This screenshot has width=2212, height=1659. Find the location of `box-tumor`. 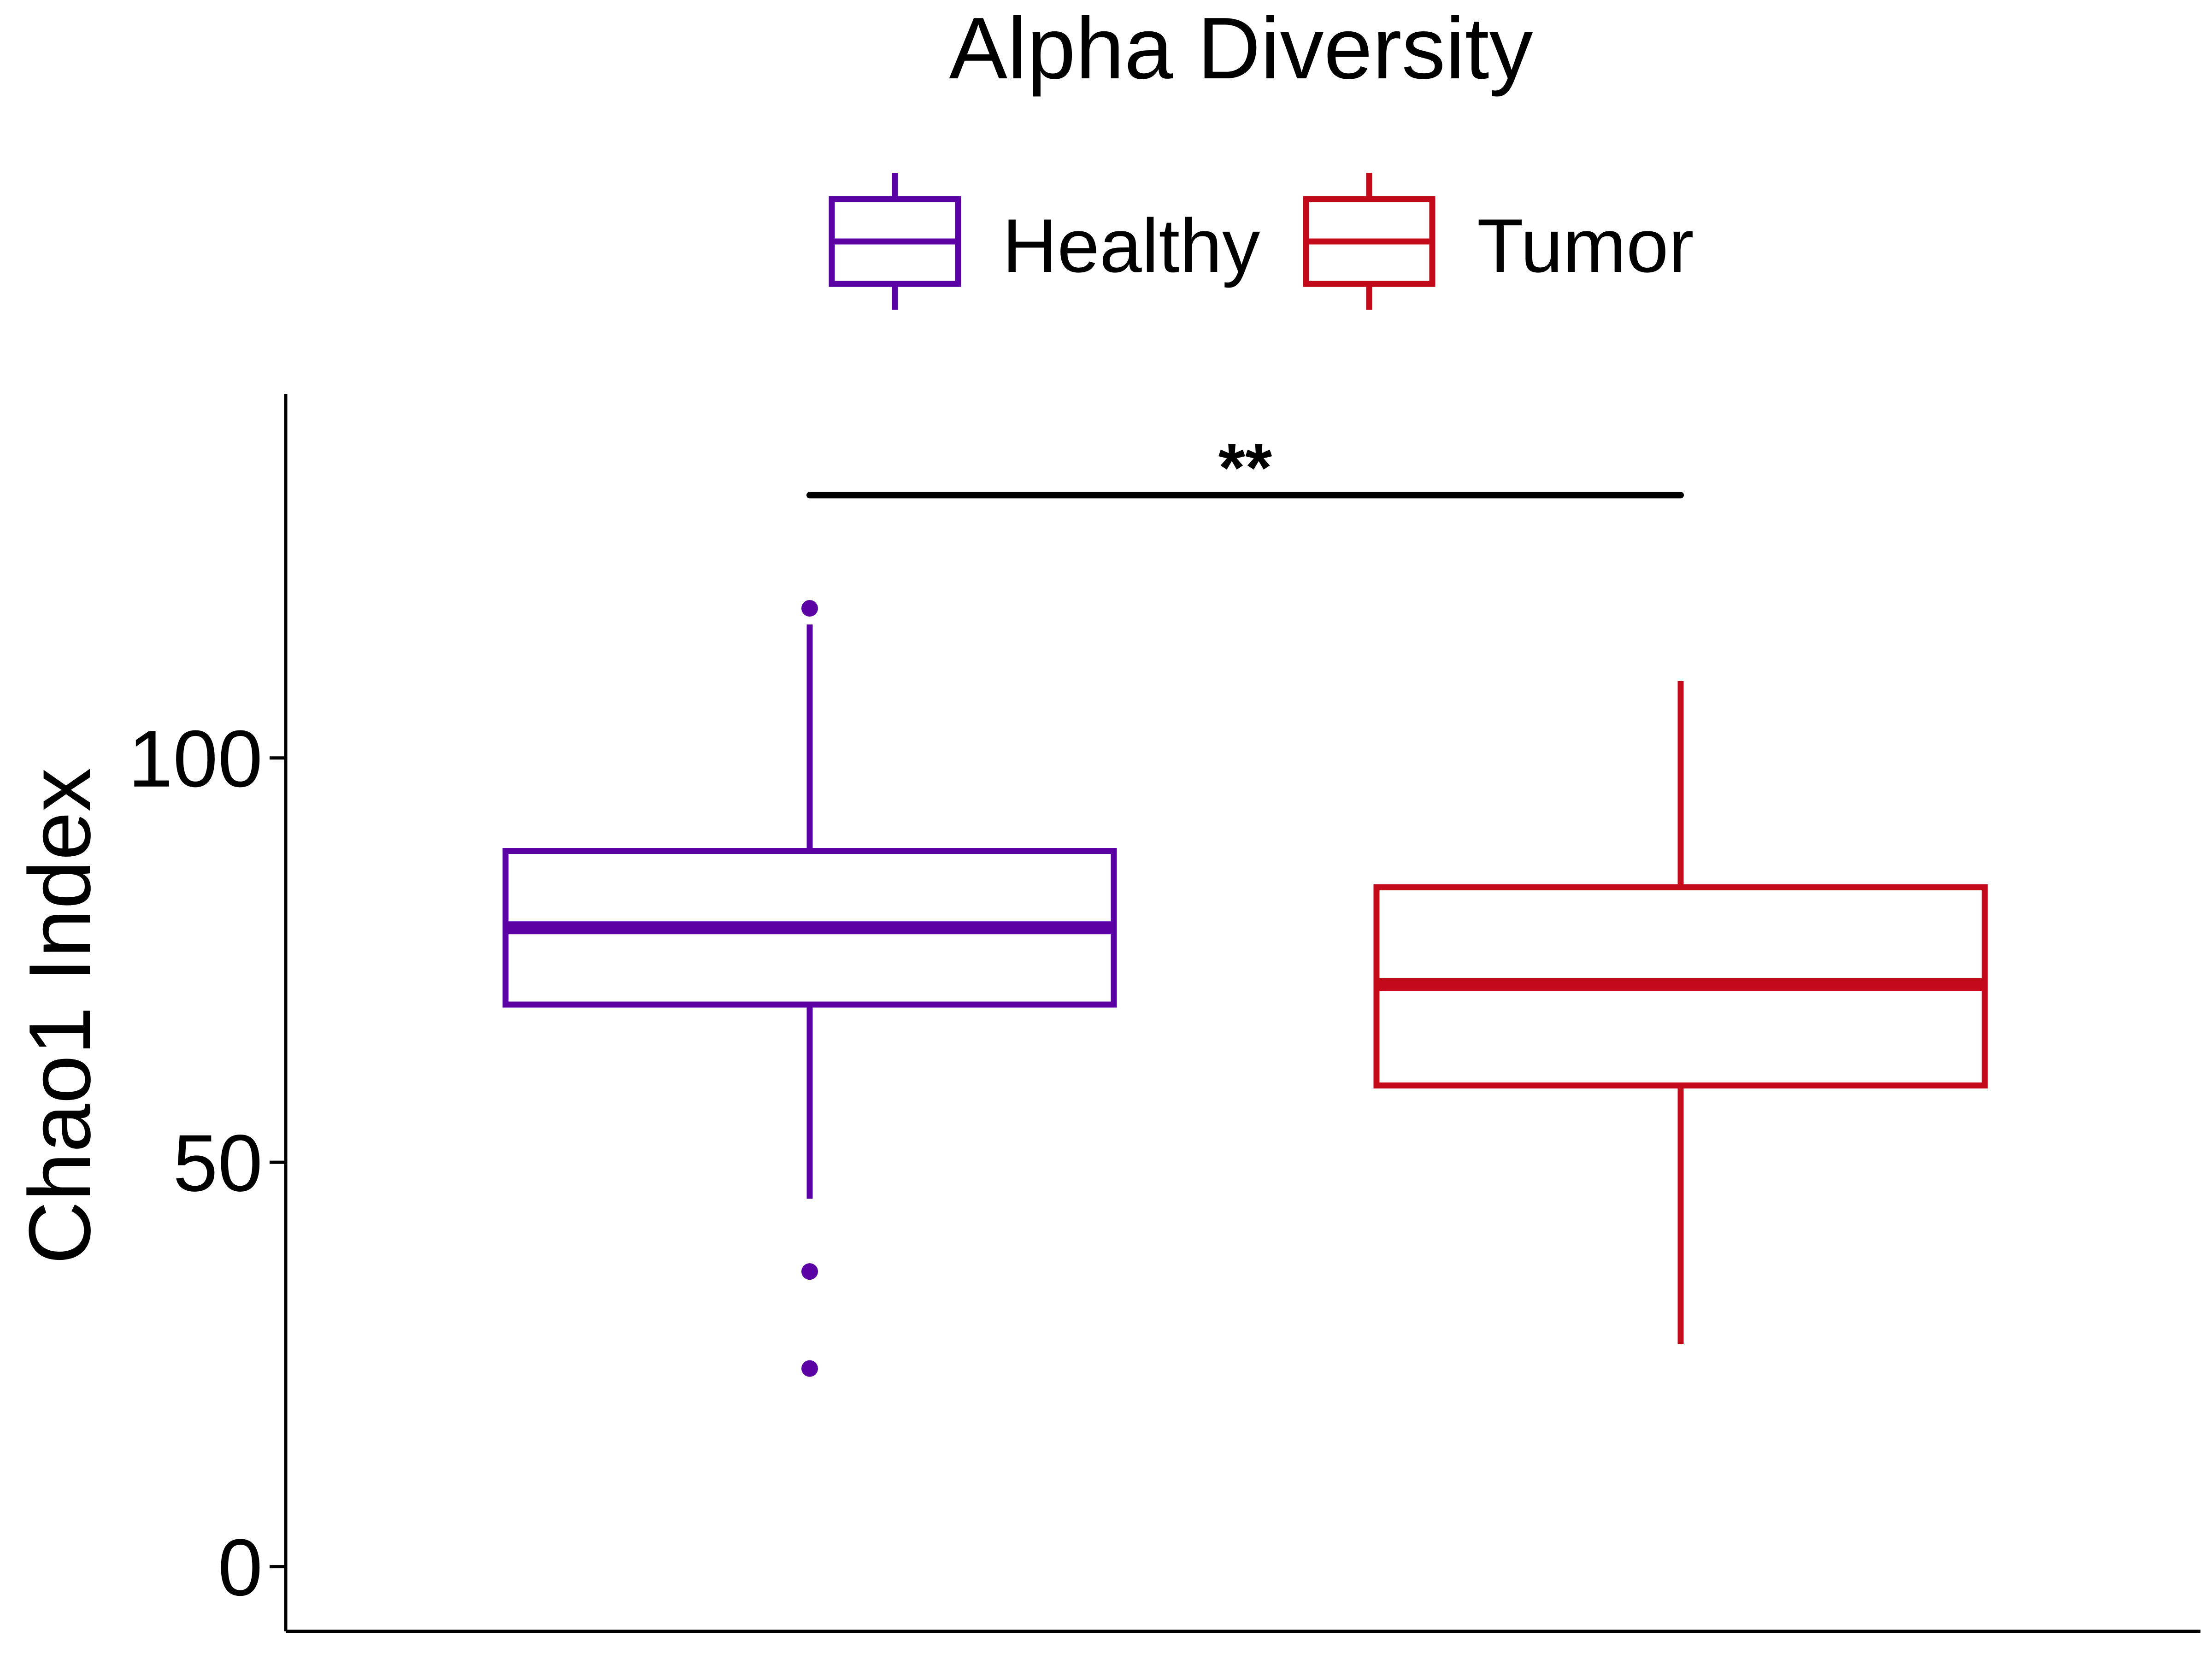

box-tumor is located at coordinates (1680, 1013).